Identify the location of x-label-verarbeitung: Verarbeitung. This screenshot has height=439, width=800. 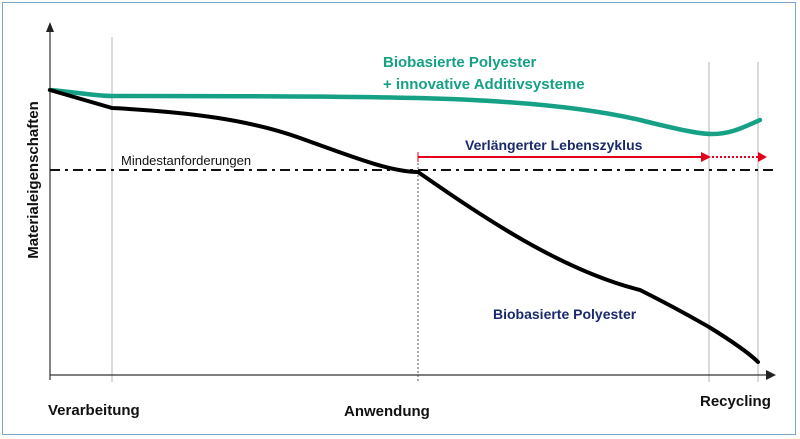
(94, 410).